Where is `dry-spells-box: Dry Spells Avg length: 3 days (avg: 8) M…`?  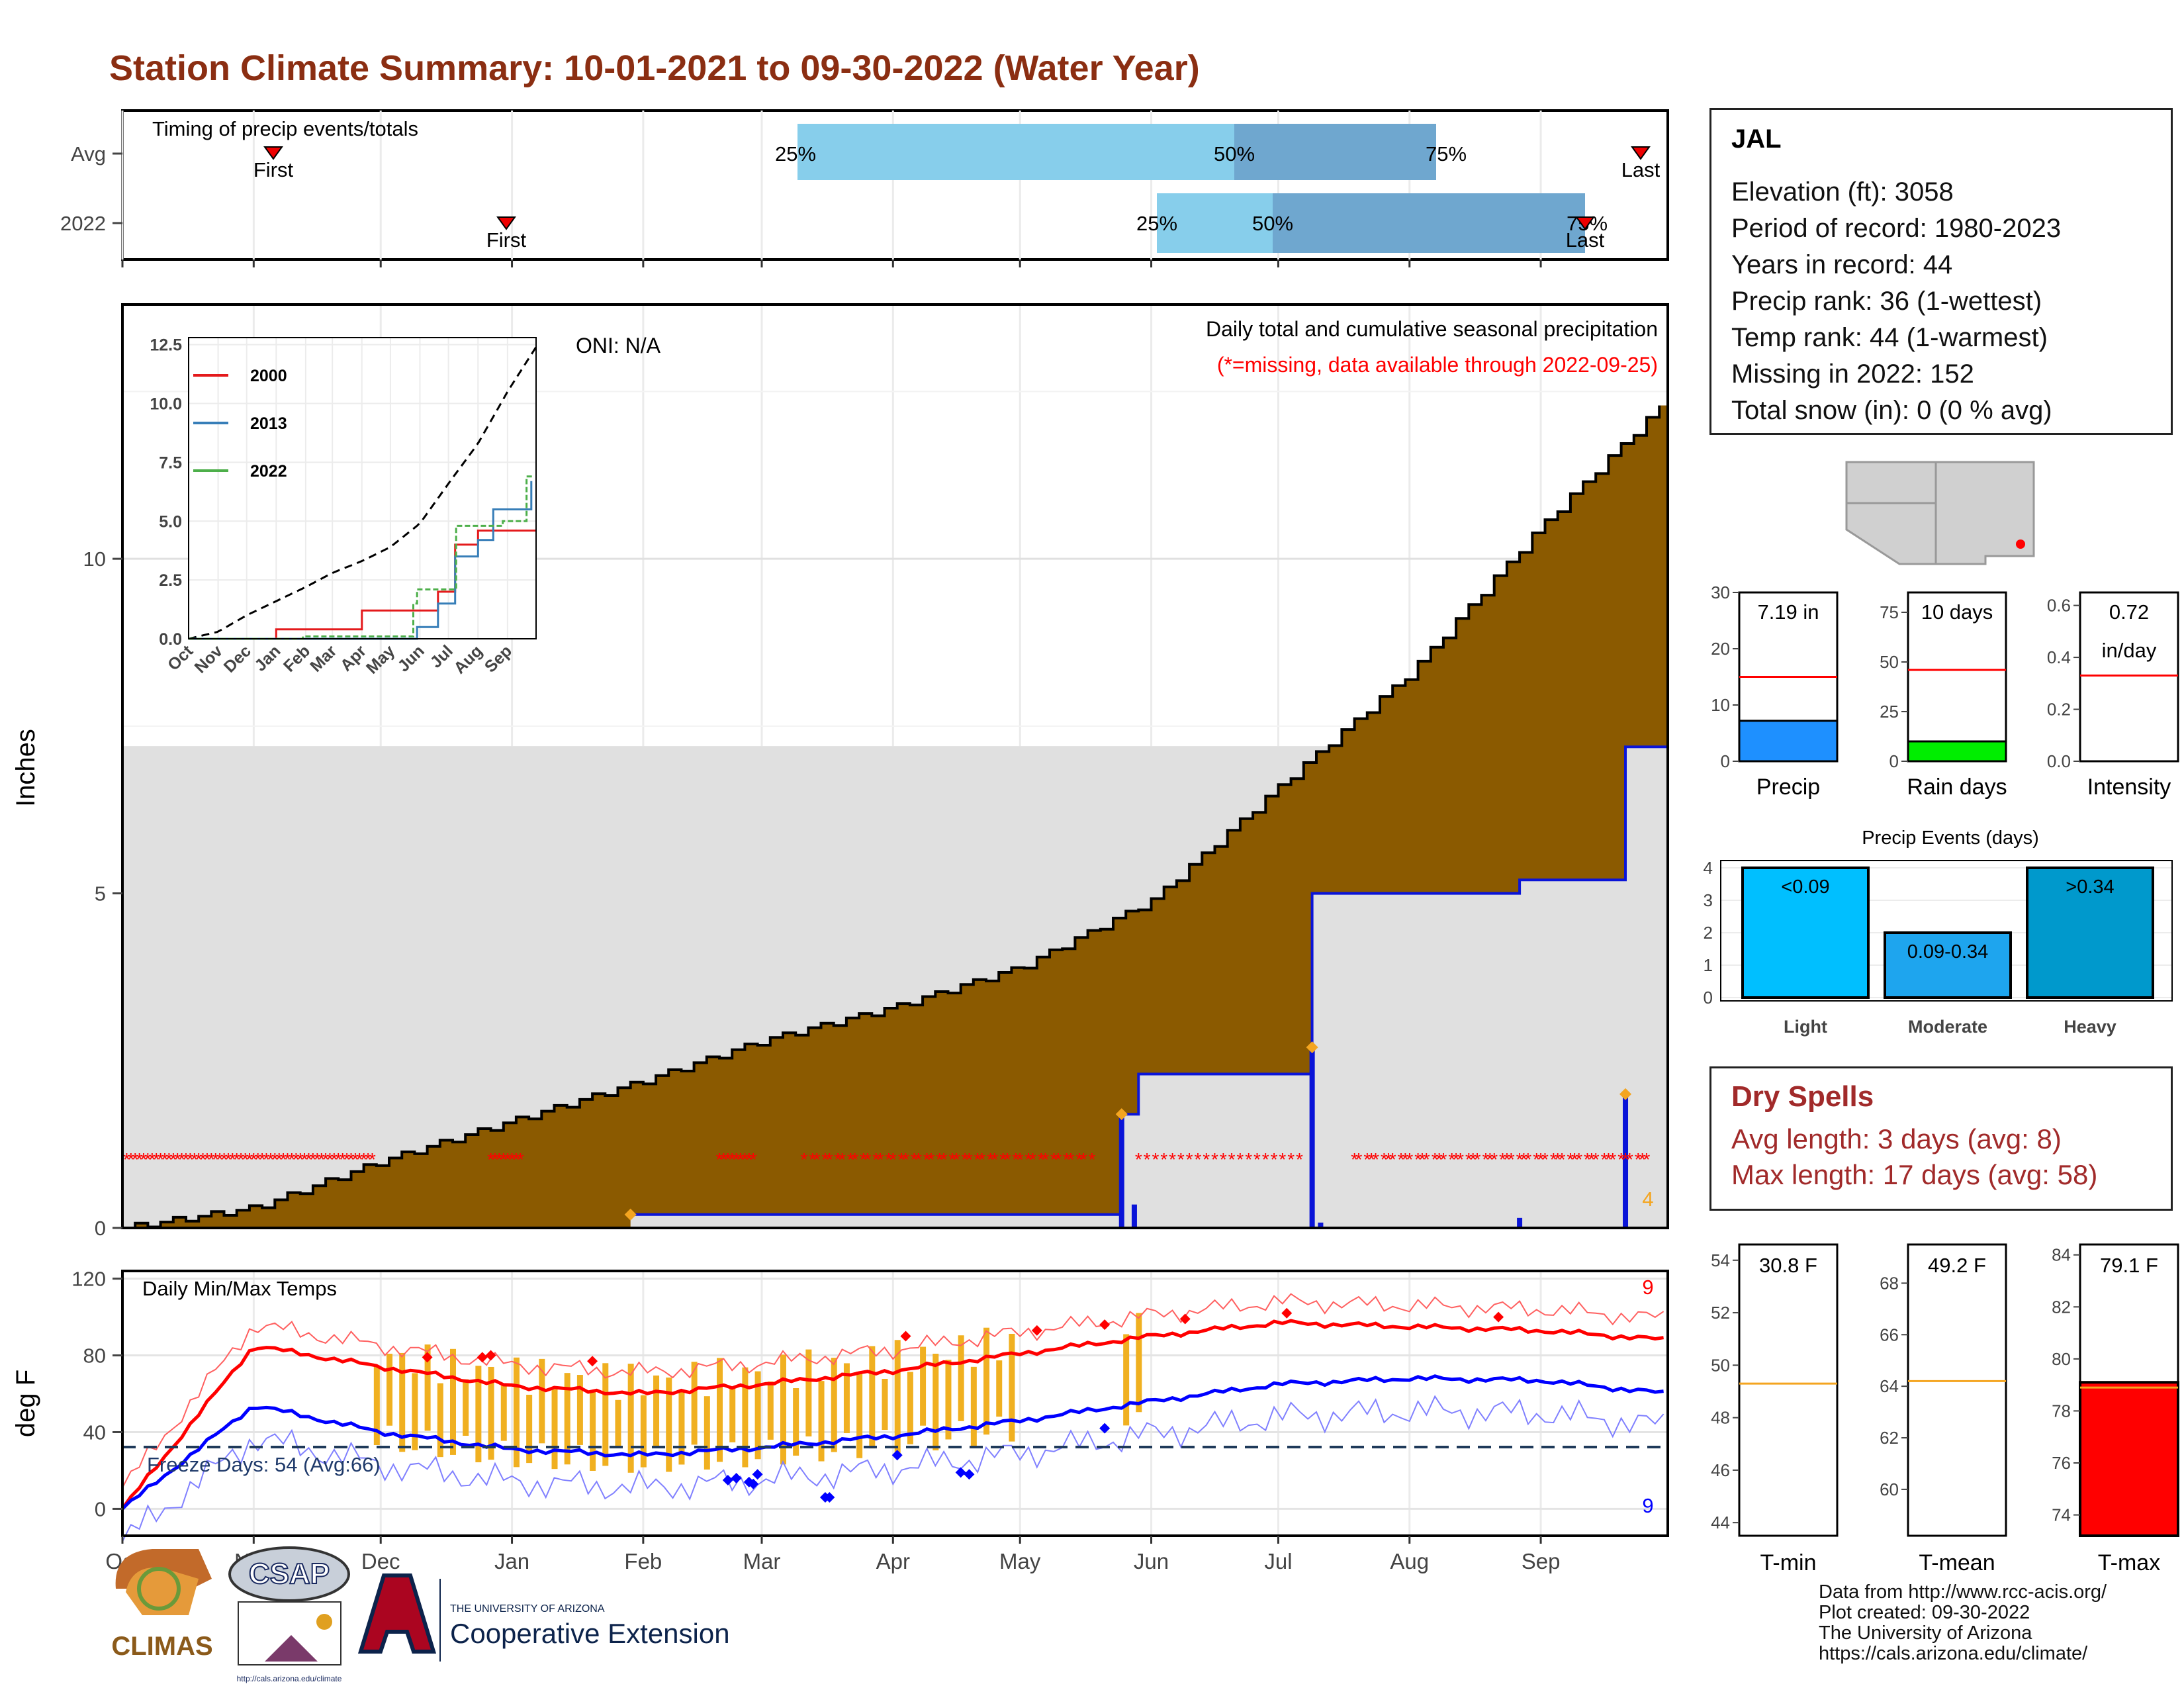 dry-spells-box: Dry Spells Avg length: 3 days (avg: 8) M… is located at coordinates (1941, 1138).